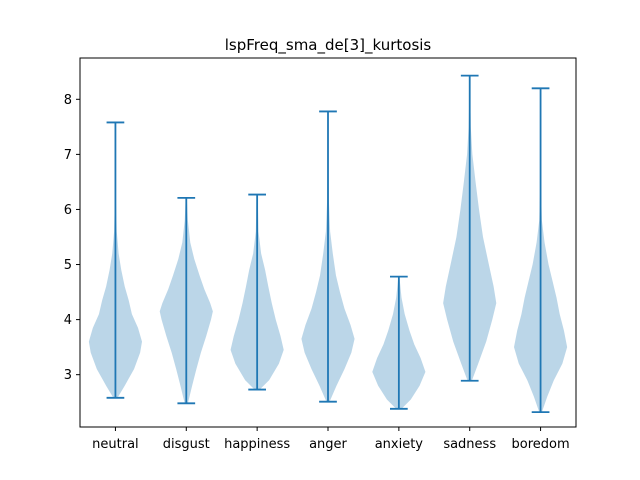 Image resolution: width=640 pixels, height=480 pixels. Describe the element at coordinates (72, 238) in the screenshot. I see `y-axis: 3 4 5 6 7 8` at that location.